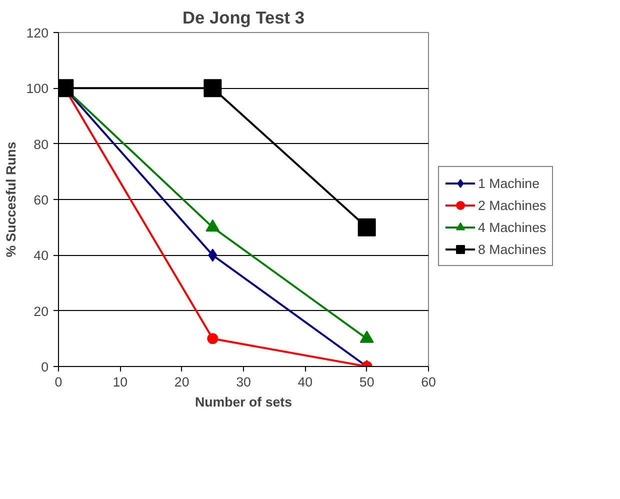  I want to click on x-tick-label: 30, so click(243, 382).